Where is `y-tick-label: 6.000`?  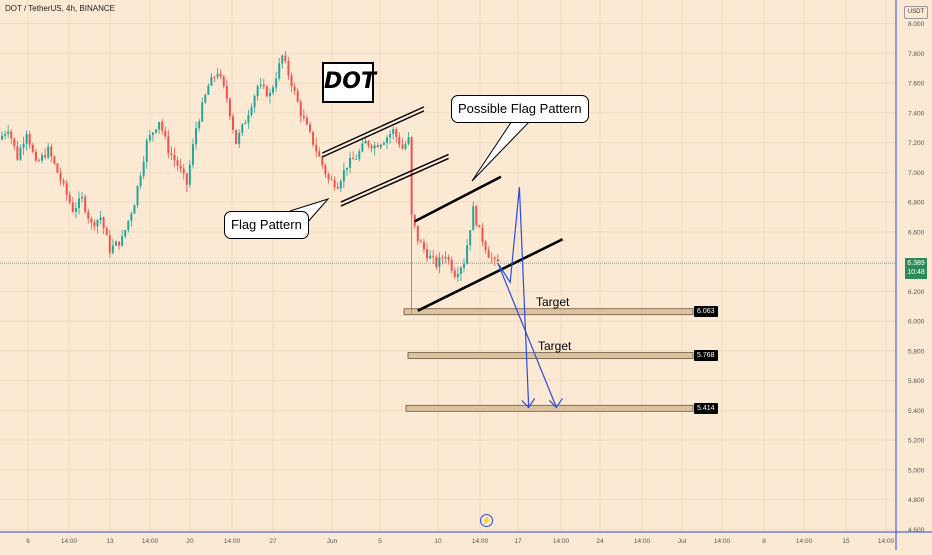
y-tick-label: 6.000 is located at coordinates (916, 322).